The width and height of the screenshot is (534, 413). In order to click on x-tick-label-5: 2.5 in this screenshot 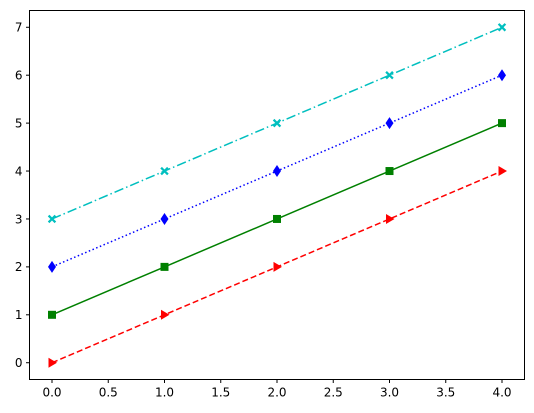, I will do `click(333, 393)`.